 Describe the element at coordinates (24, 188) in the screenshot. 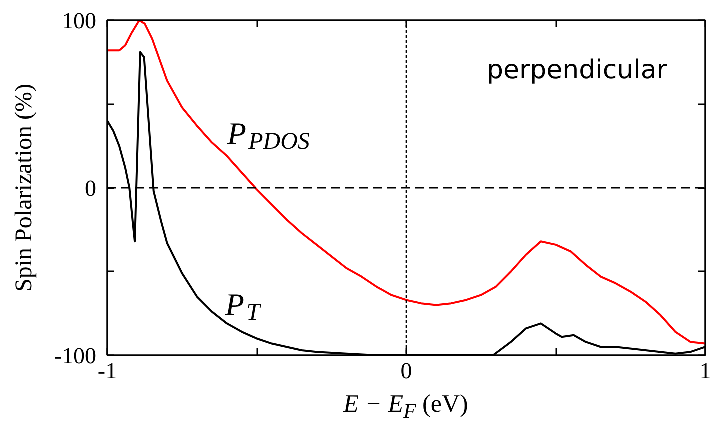

I see `y-axis-title: Spin Polarization (%)` at that location.